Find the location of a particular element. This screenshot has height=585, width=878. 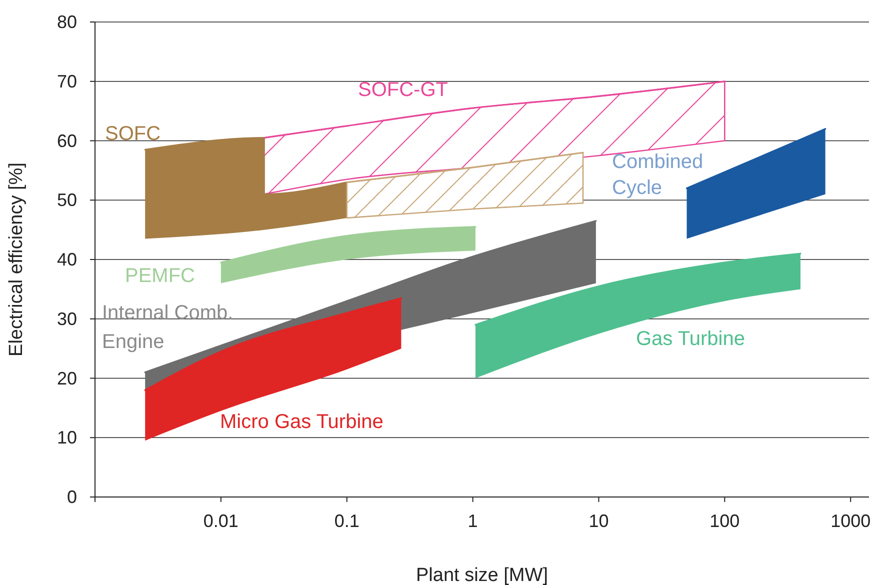

x-tick-label: 0.01 is located at coordinates (220, 521).